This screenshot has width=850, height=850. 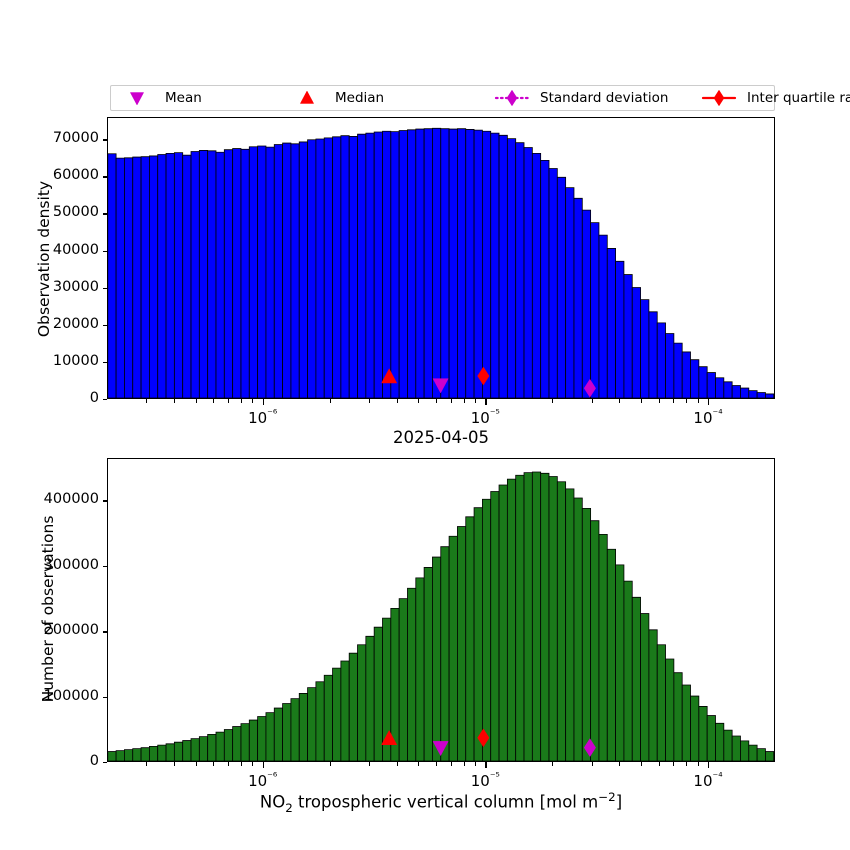 What do you see at coordinates (183, 98) in the screenshot?
I see `legend-item-label: Mean` at bounding box center [183, 98].